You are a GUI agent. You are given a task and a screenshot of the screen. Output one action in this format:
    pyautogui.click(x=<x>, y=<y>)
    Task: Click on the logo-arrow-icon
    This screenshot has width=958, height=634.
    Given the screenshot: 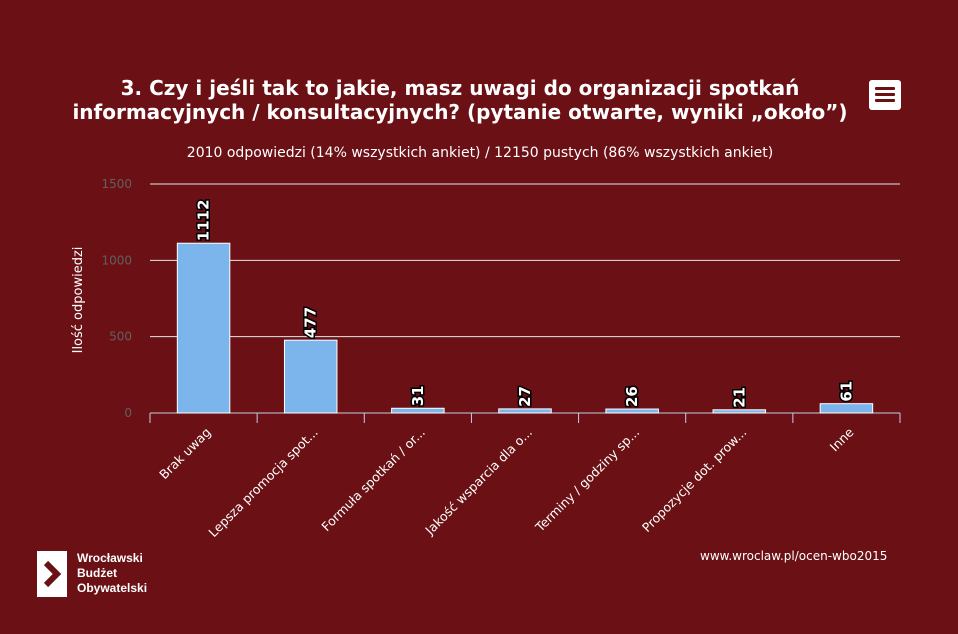 What is the action you would take?
    pyautogui.click(x=52, y=574)
    